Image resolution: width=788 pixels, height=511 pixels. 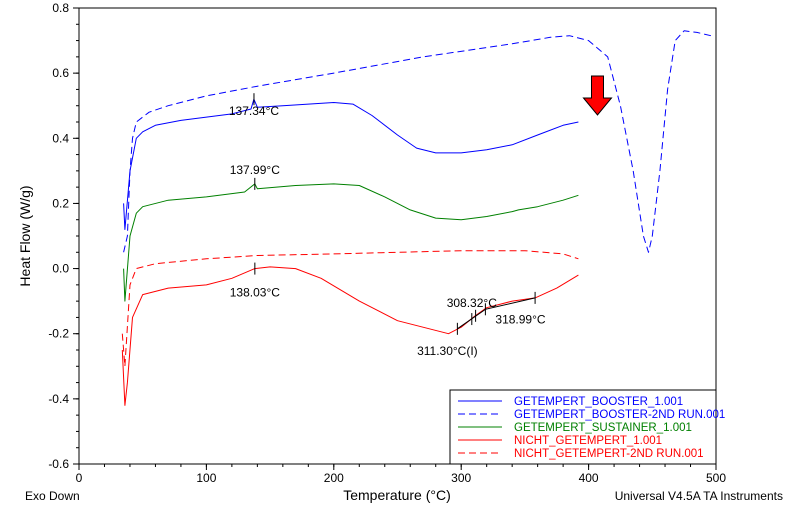 What do you see at coordinates (397, 495) in the screenshot?
I see `x-axis-label: Temperature (°C)` at bounding box center [397, 495].